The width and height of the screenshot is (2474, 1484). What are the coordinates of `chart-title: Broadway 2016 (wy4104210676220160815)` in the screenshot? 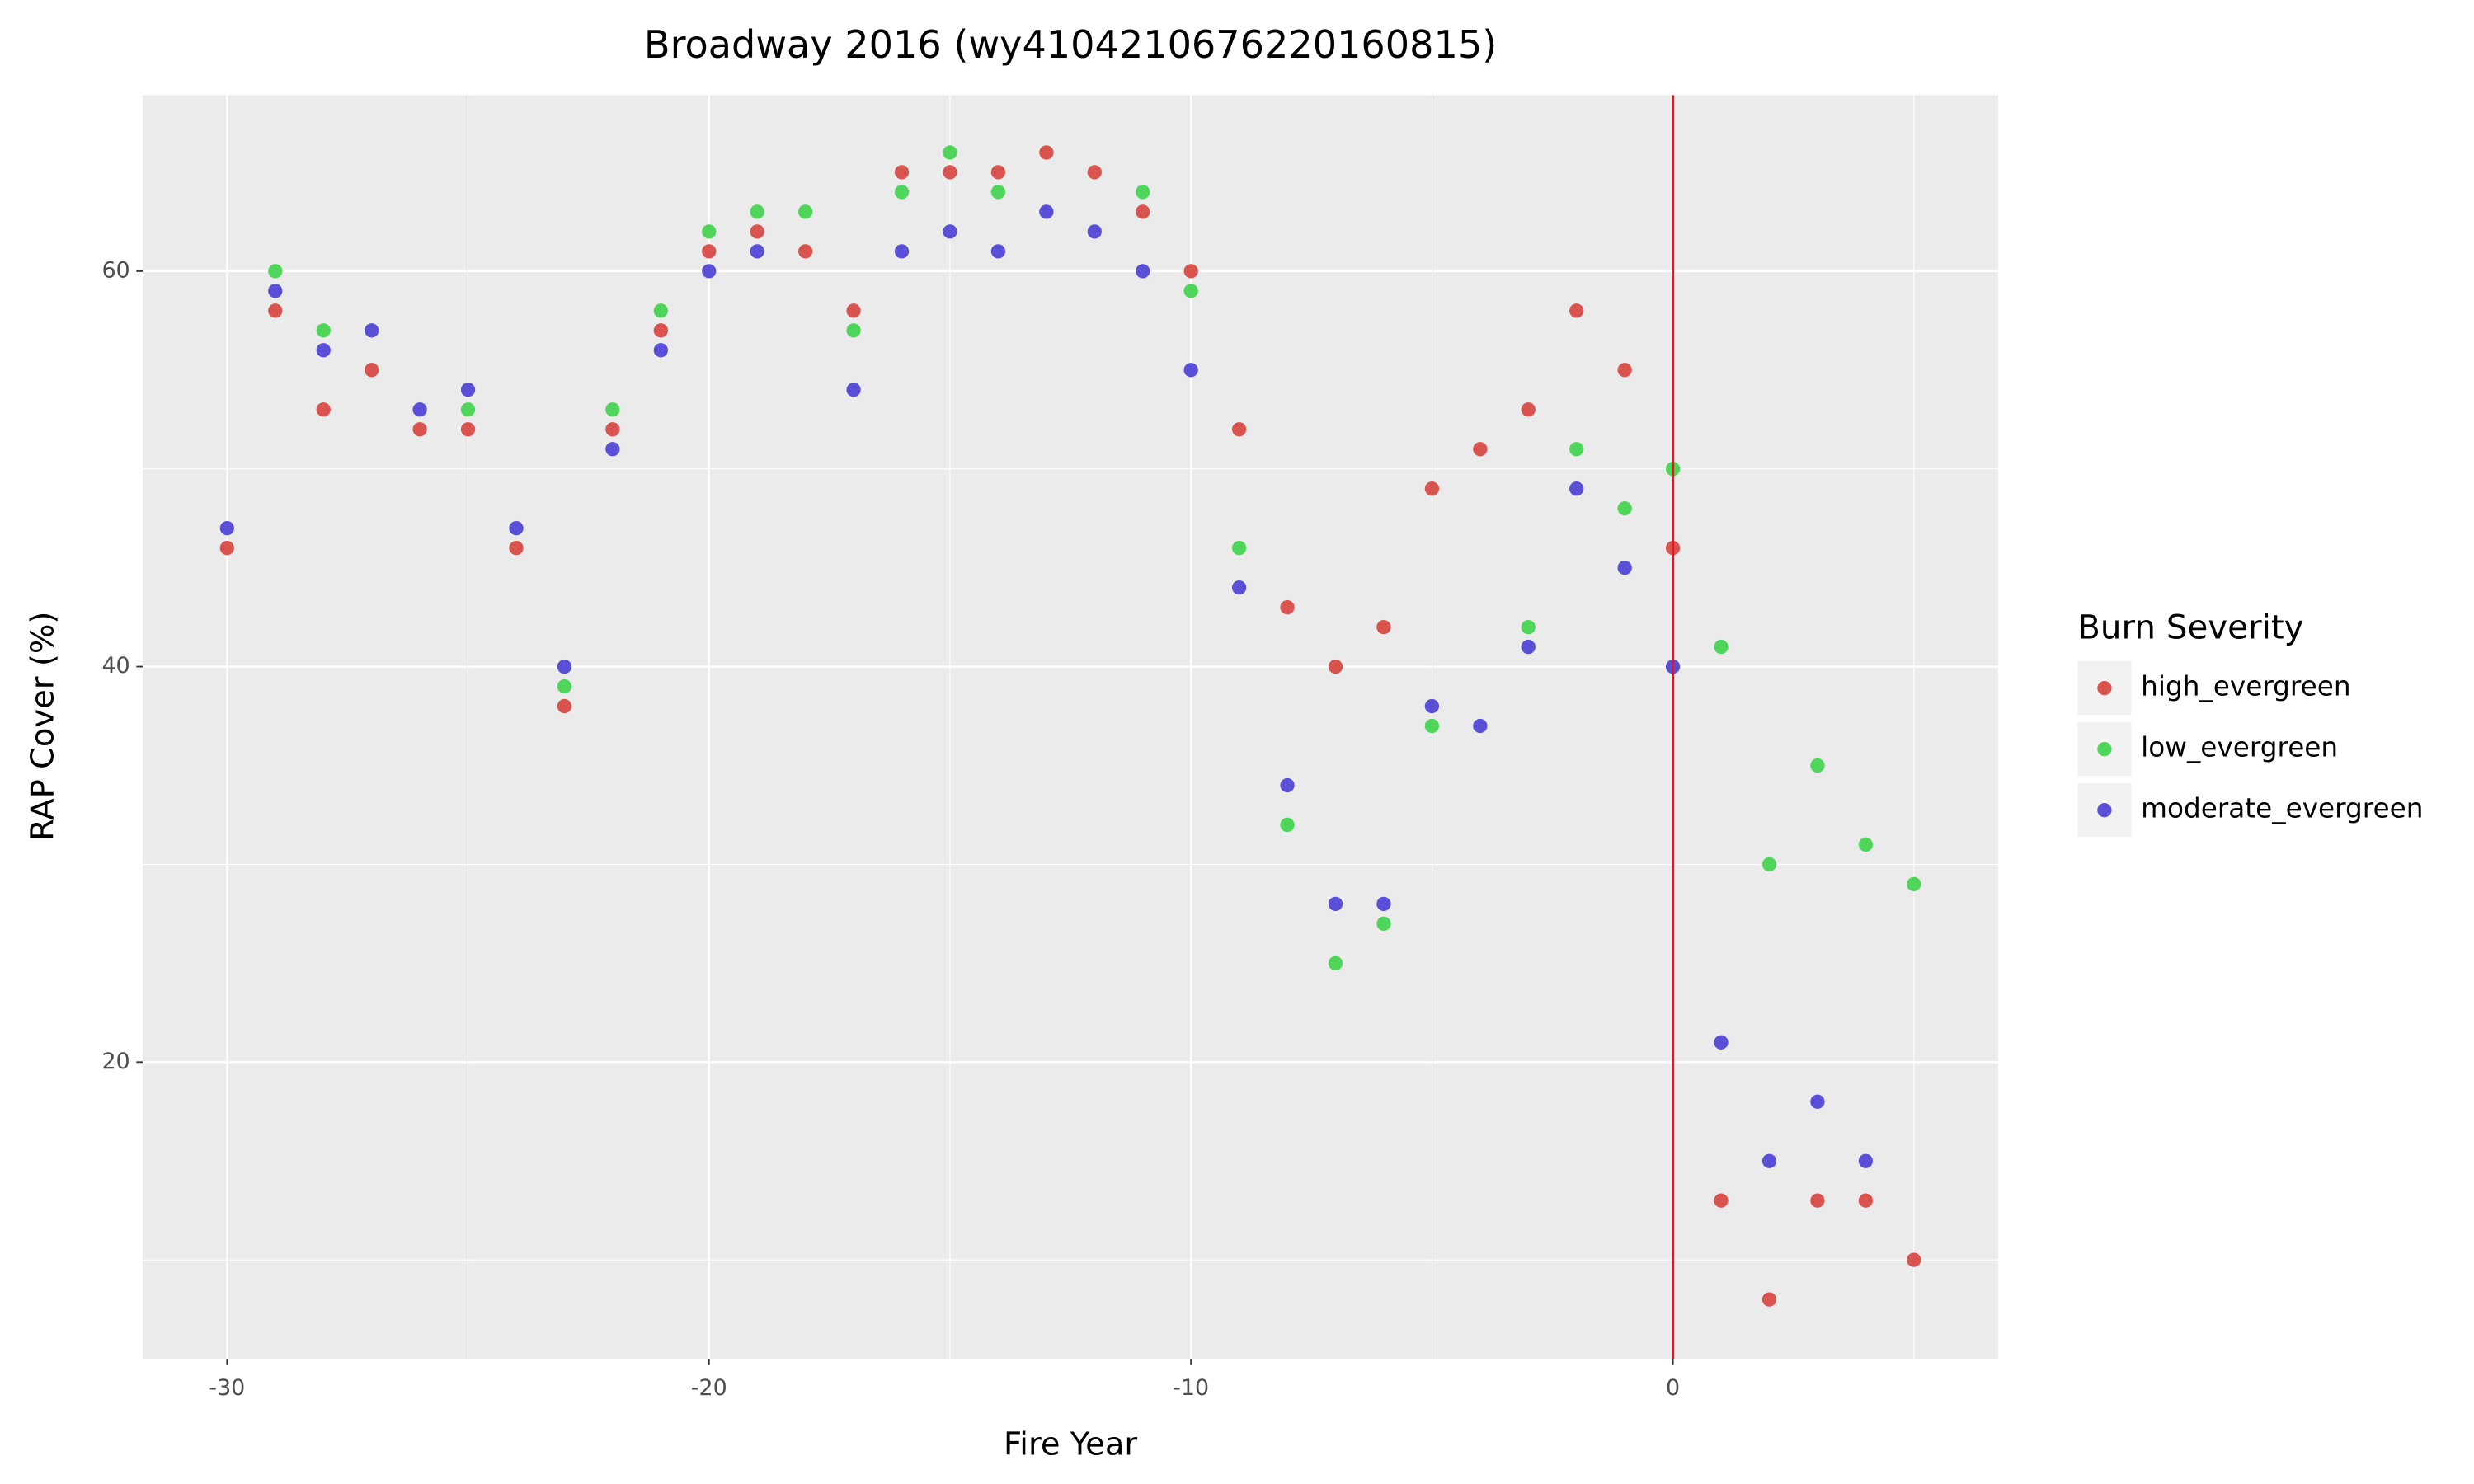 It's located at (1070, 44).